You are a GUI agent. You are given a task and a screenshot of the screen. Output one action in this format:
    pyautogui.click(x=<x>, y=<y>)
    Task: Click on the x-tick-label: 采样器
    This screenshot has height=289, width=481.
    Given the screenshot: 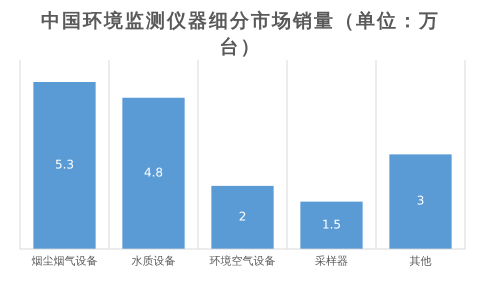 What is the action you would take?
    pyautogui.click(x=331, y=261)
    